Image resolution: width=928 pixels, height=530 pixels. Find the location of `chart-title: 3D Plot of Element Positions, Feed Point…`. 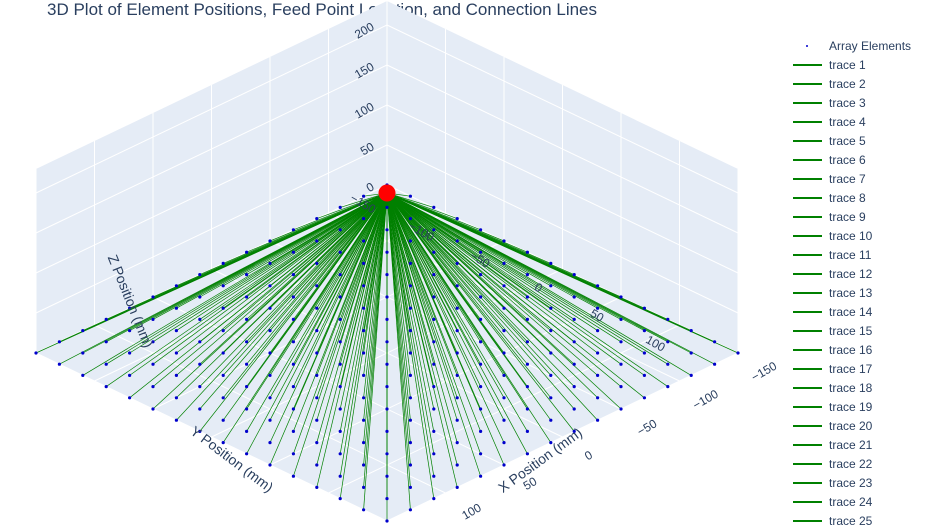

chart-title: 3D Plot of Element Positions, Feed Point… is located at coordinates (322, 9).